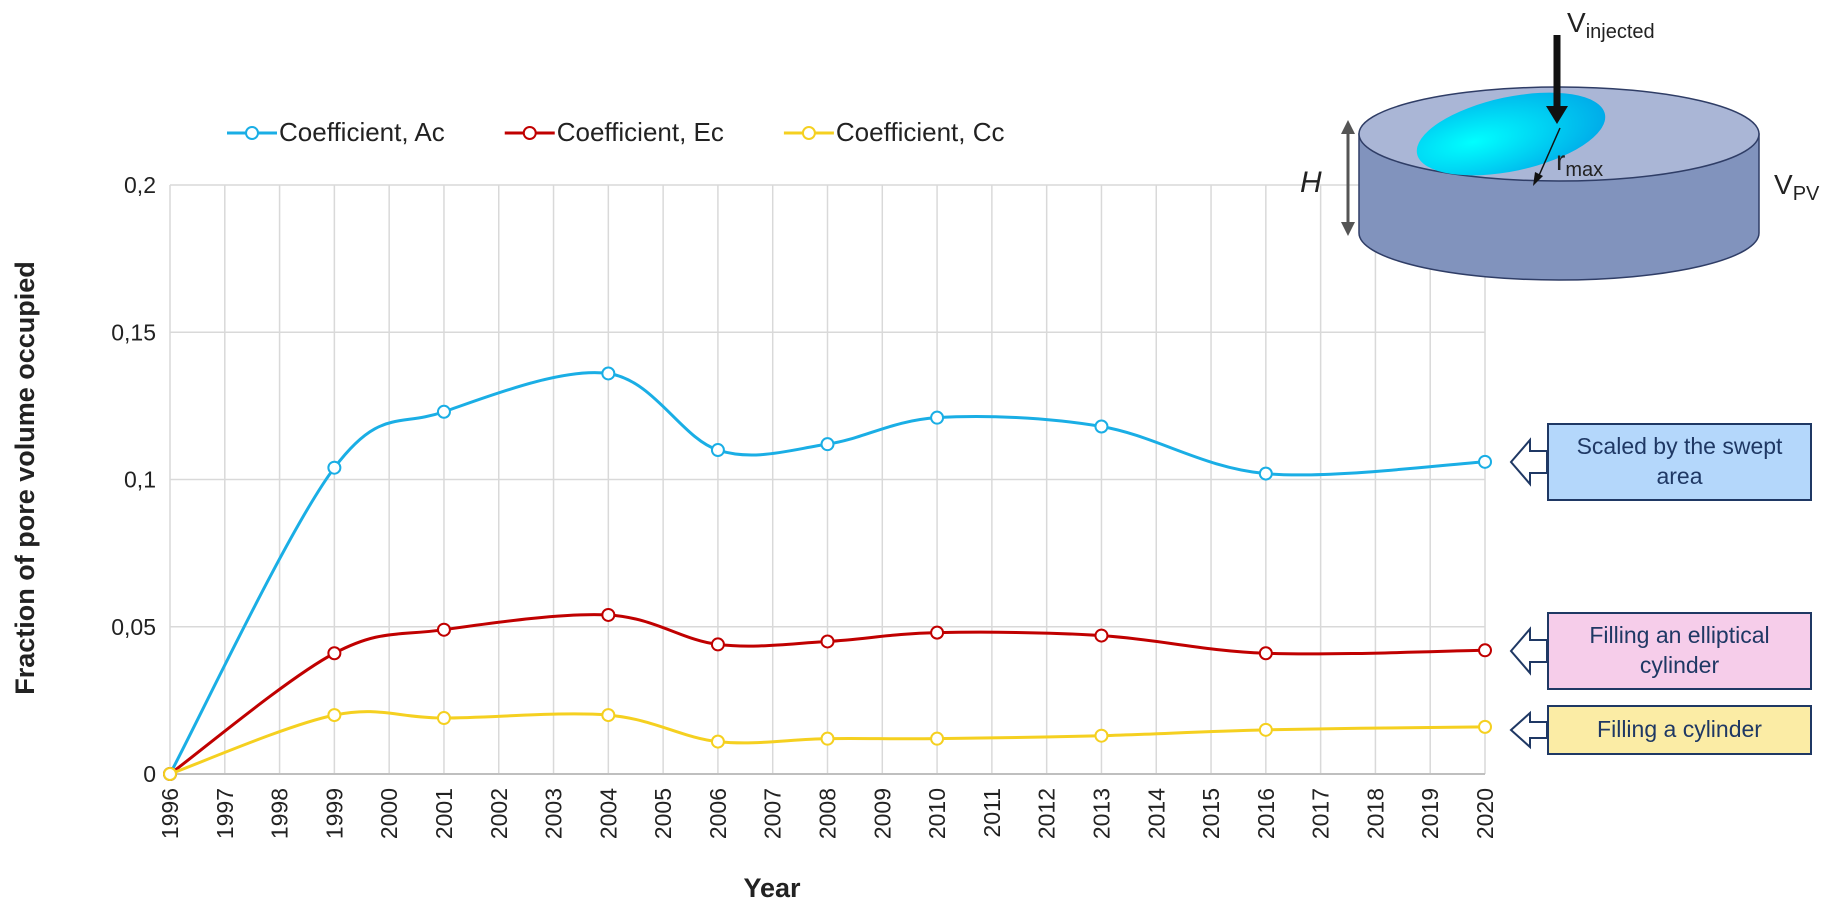 The width and height of the screenshot is (1827, 912). I want to click on x-tick-label: 2014, so click(1156, 813).